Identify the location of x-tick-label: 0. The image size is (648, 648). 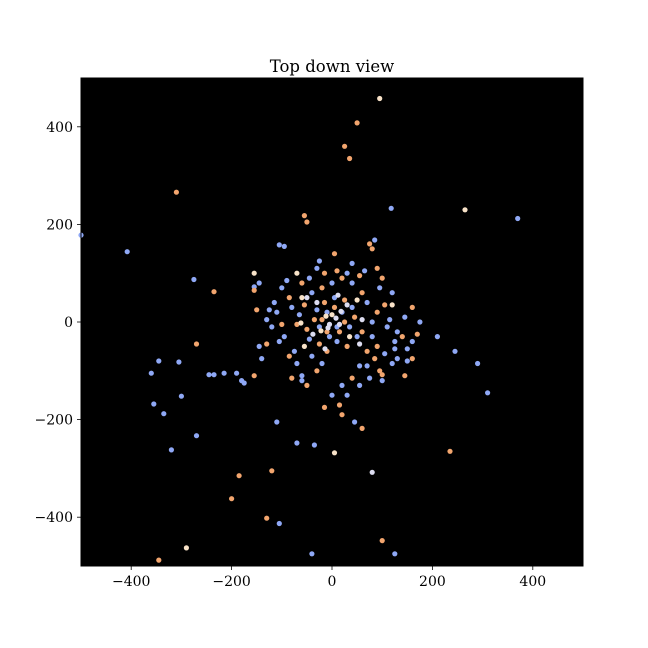
(332, 582).